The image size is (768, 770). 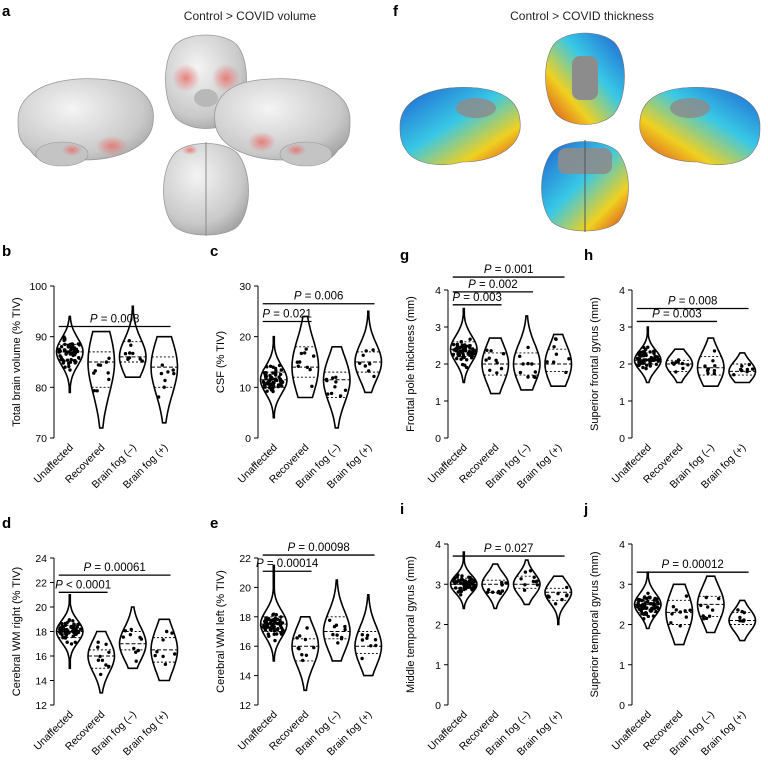 I want to click on panel-letter-b: b, so click(x=6, y=251).